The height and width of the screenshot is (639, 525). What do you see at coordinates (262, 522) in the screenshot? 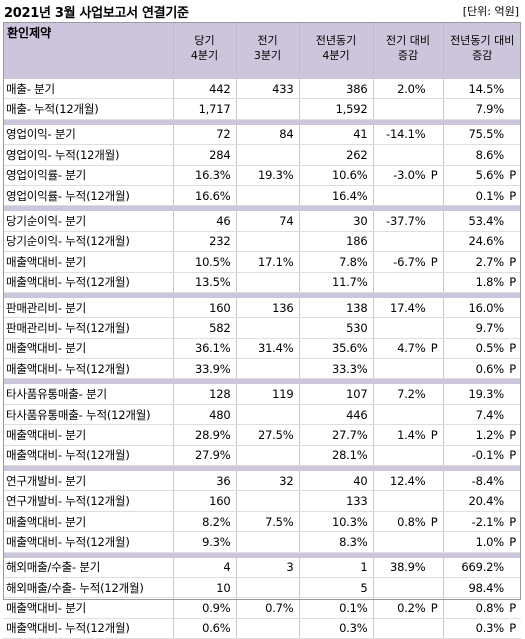
I see `table-row: 매출액대비- 분기 8.2% 7.5% 10.3% 0.8% P -2.1% P` at bounding box center [262, 522].